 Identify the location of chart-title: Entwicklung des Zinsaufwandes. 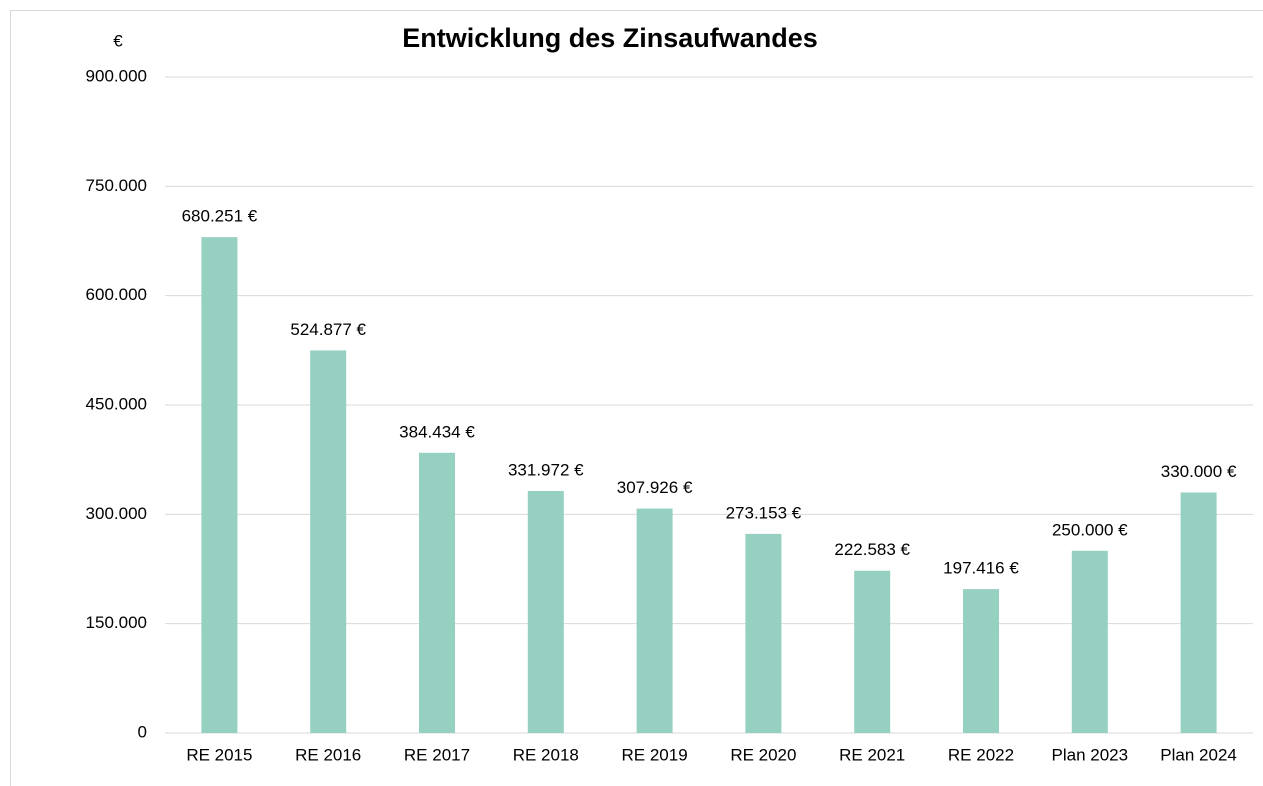
(610, 38).